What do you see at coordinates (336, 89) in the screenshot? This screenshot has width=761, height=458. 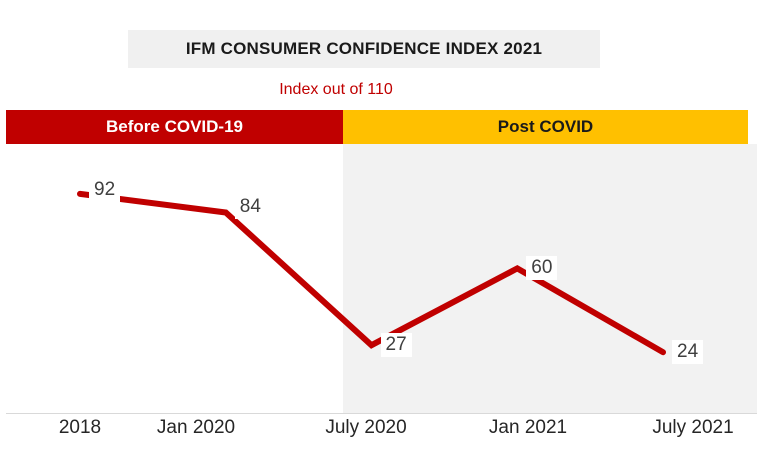 I see `chart-subtitle: Index out of 110` at bounding box center [336, 89].